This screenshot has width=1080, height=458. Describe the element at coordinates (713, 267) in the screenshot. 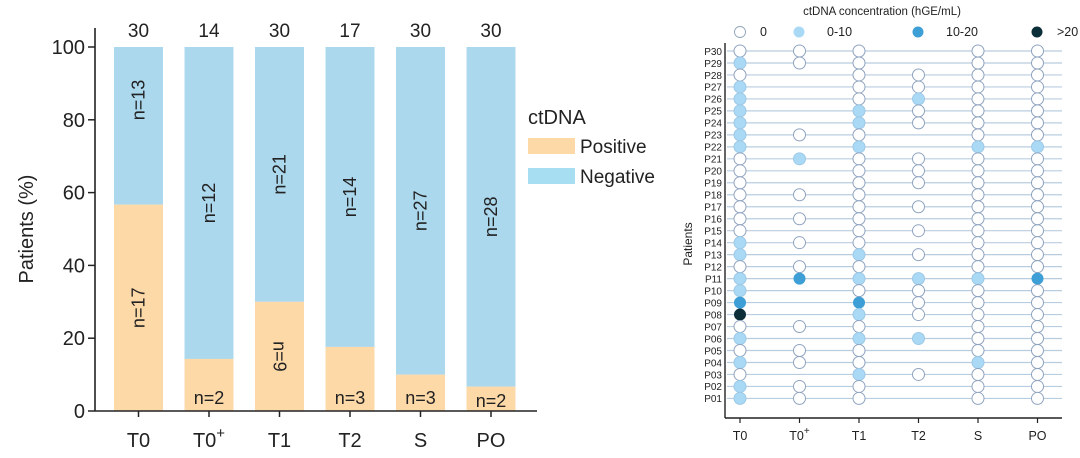

I see `patient-label: P12` at that location.